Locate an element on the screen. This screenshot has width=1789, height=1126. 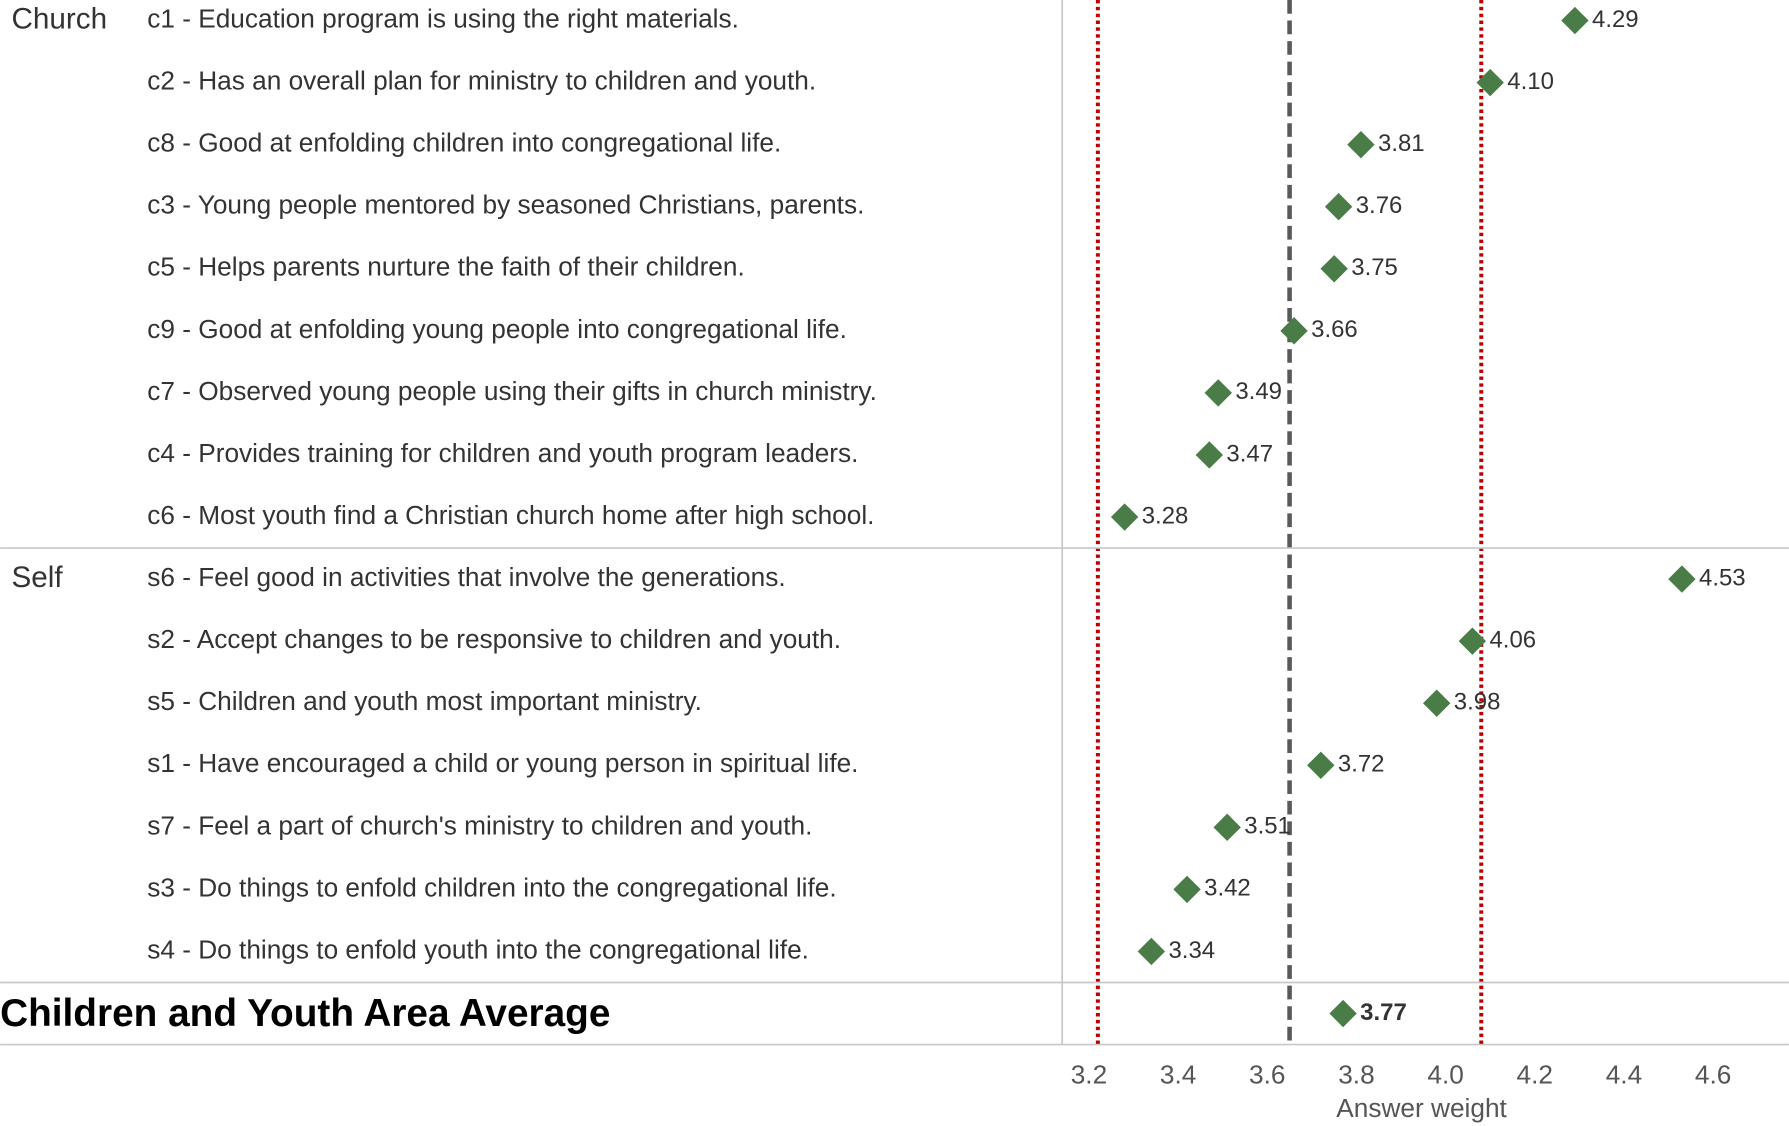
x-tick-label: 3.8 is located at coordinates (1356, 1074).